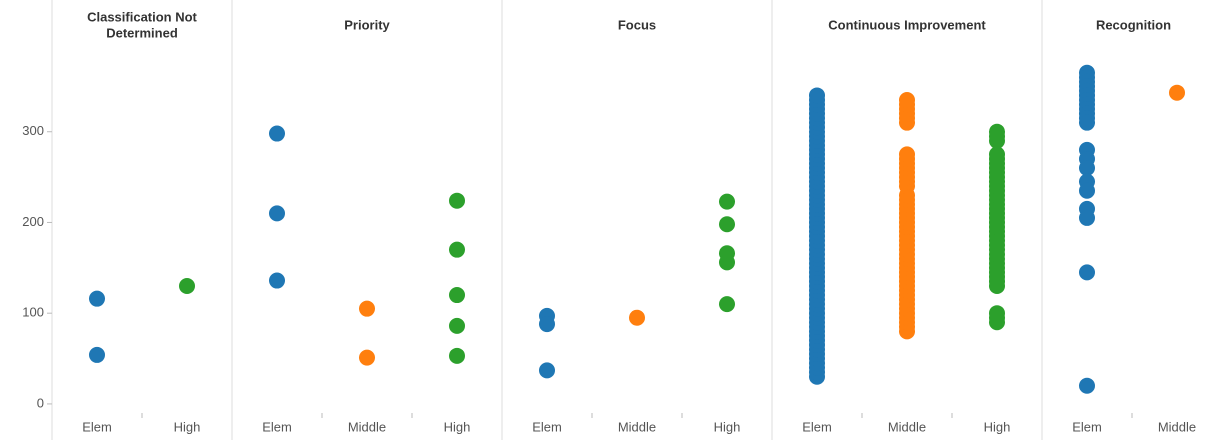 This screenshot has width=1225, height=445. What do you see at coordinates (40, 402) in the screenshot?
I see `y-tick-label: 0` at bounding box center [40, 402].